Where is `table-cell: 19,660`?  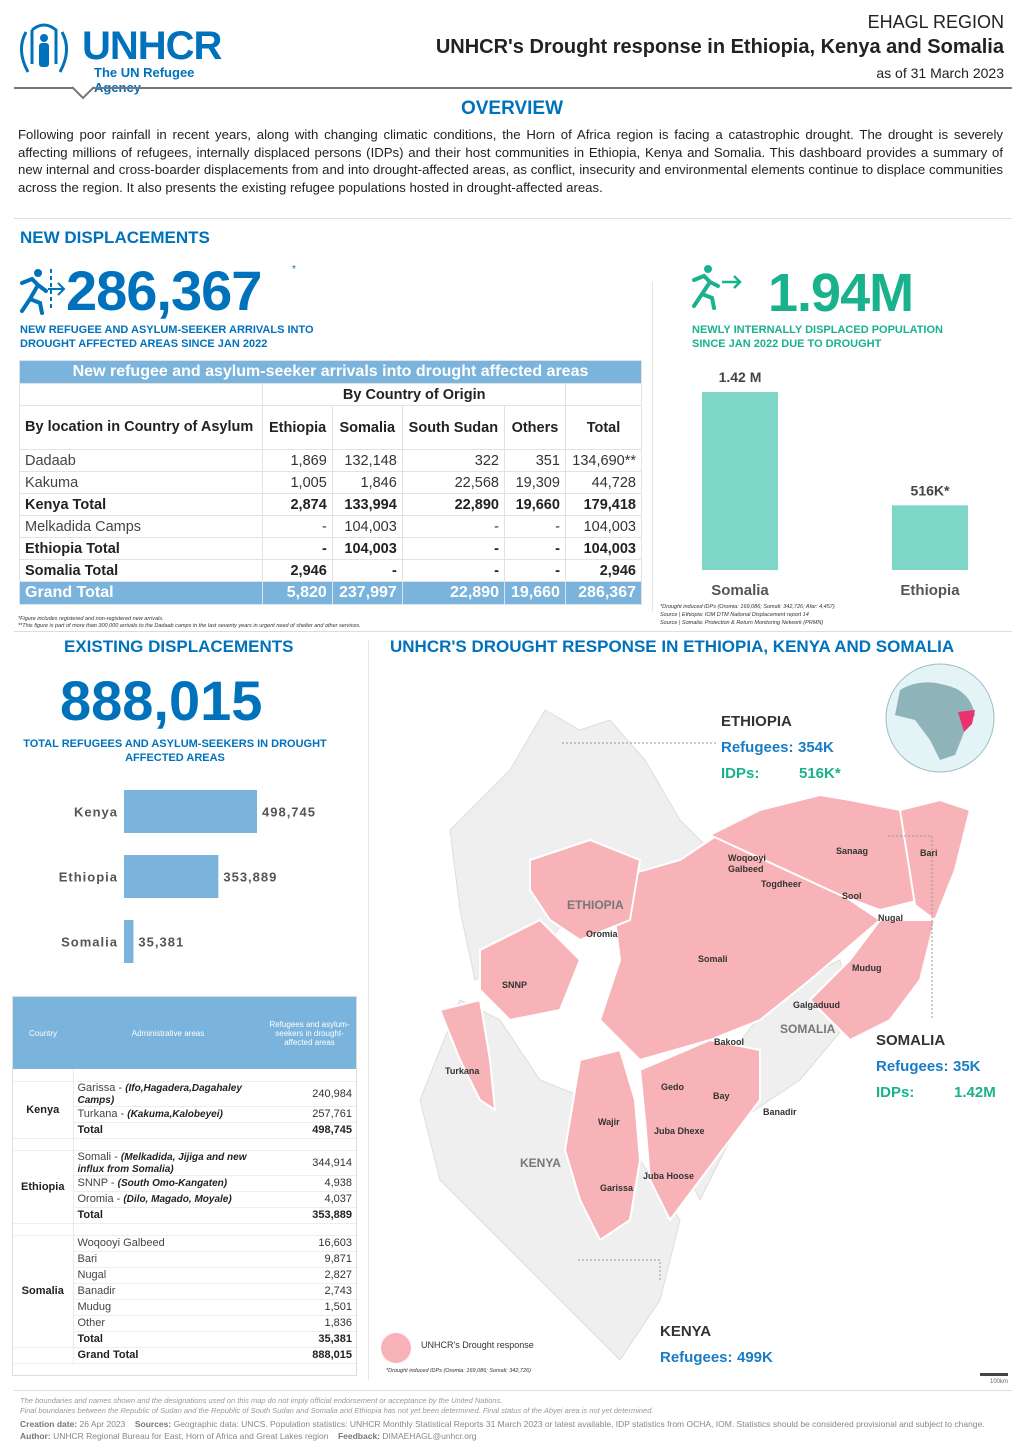
table-cell: 19,660 is located at coordinates (534, 504).